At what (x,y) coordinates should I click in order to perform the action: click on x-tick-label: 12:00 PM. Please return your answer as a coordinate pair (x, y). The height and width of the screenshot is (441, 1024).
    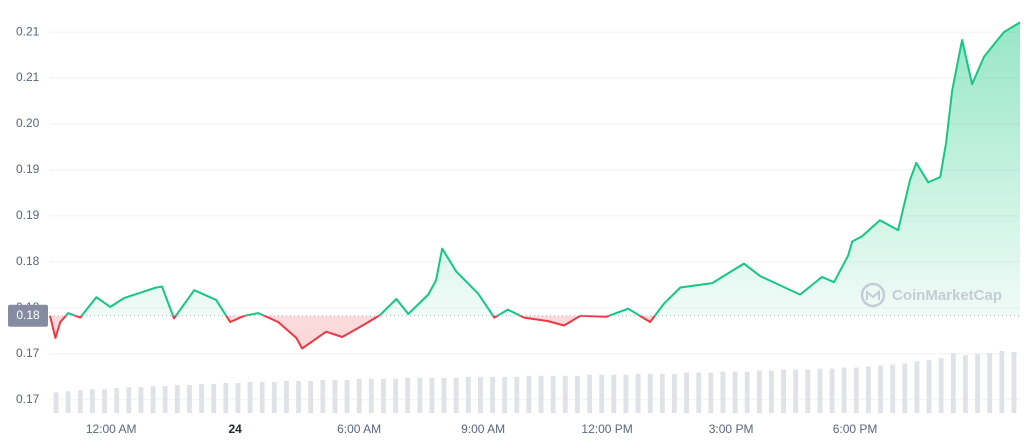
    Looking at the image, I should click on (606, 429).